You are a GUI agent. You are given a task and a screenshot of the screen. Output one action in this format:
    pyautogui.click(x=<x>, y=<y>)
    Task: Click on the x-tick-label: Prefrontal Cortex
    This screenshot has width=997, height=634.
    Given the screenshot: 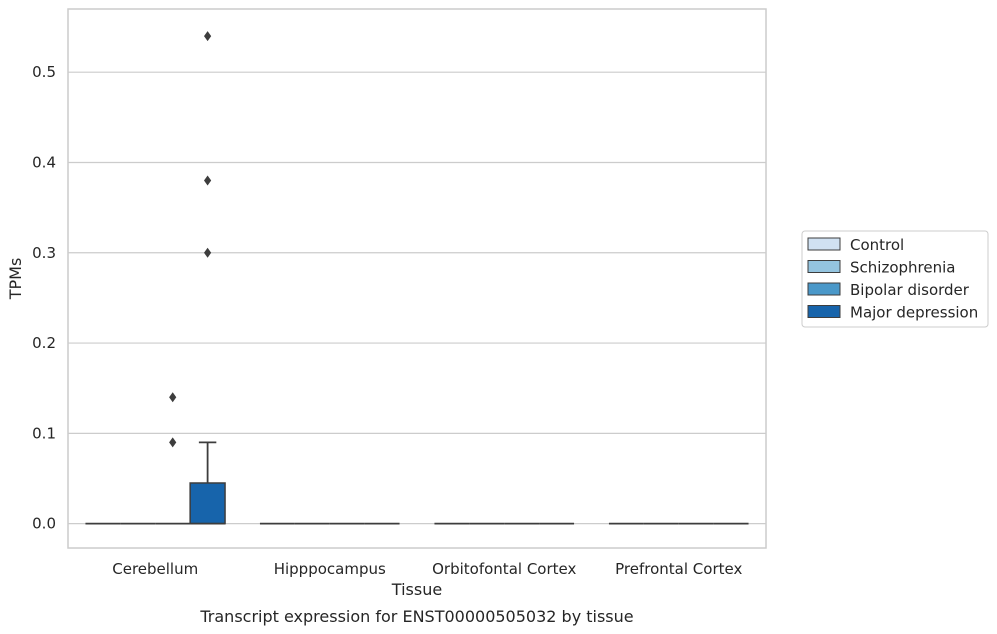 What is the action you would take?
    pyautogui.click(x=678, y=569)
    